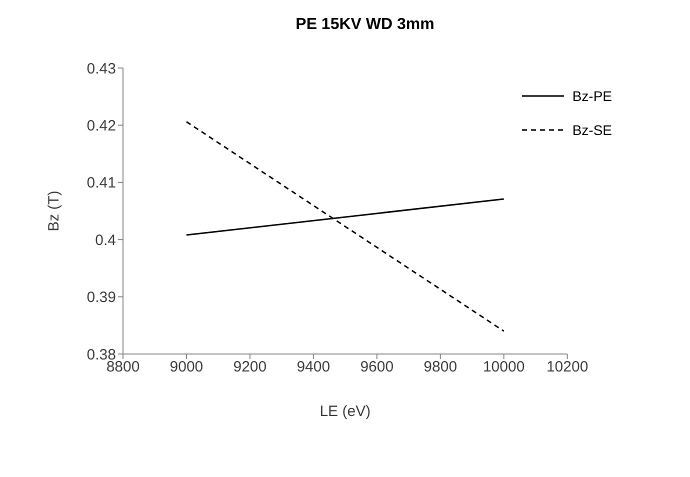 The image size is (690, 477). Describe the element at coordinates (187, 367) in the screenshot. I see `x-tick-label: 9000` at that location.